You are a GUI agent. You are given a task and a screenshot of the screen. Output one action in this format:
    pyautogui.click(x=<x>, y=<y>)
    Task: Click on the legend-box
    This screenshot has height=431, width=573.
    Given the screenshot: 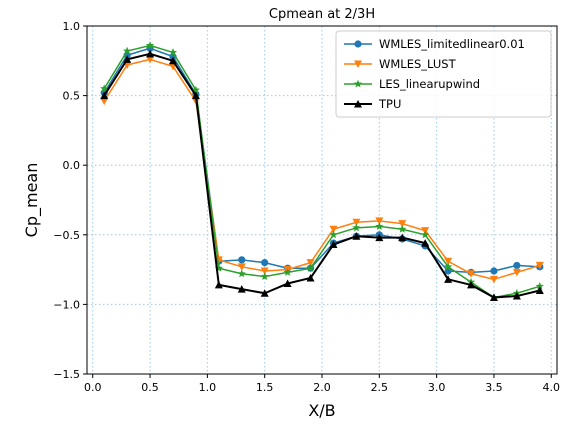 What is the action you would take?
    pyautogui.click(x=443, y=74)
    